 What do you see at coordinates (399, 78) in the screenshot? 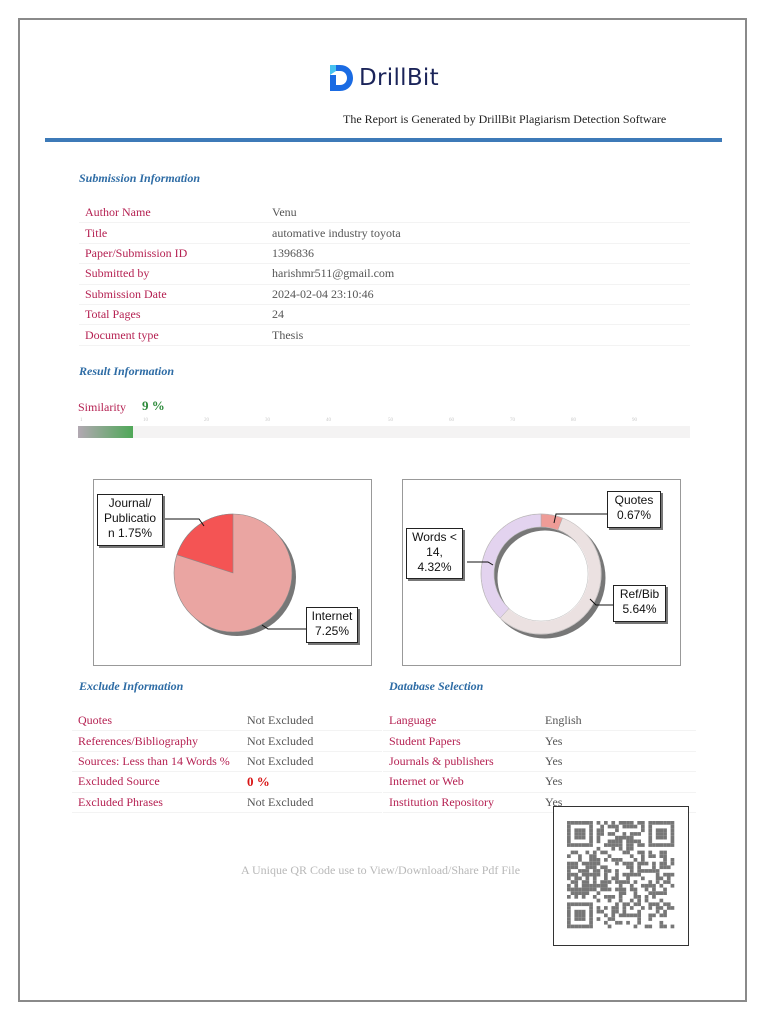
I see `brand-name: DrillBit` at bounding box center [399, 78].